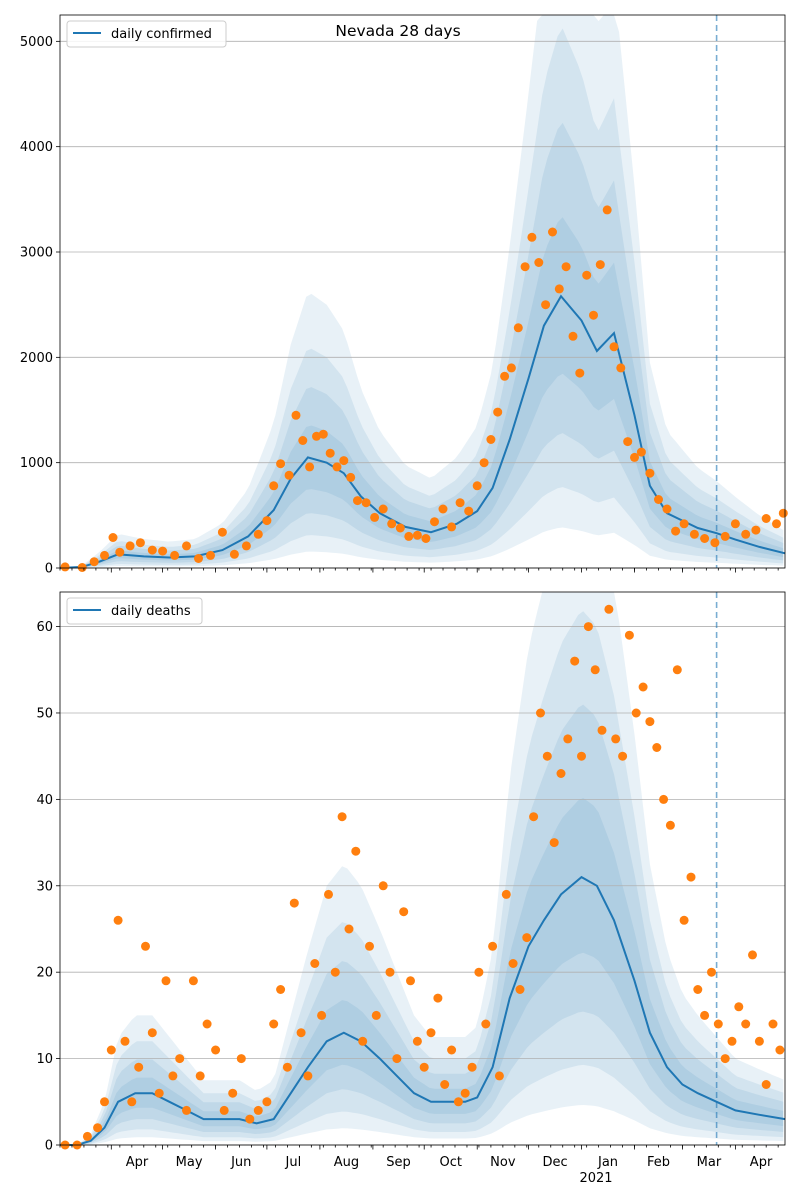 The width and height of the screenshot is (800, 1200). Describe the element at coordinates (398, 1162) in the screenshot. I see `x-tick-label: Sep` at that location.